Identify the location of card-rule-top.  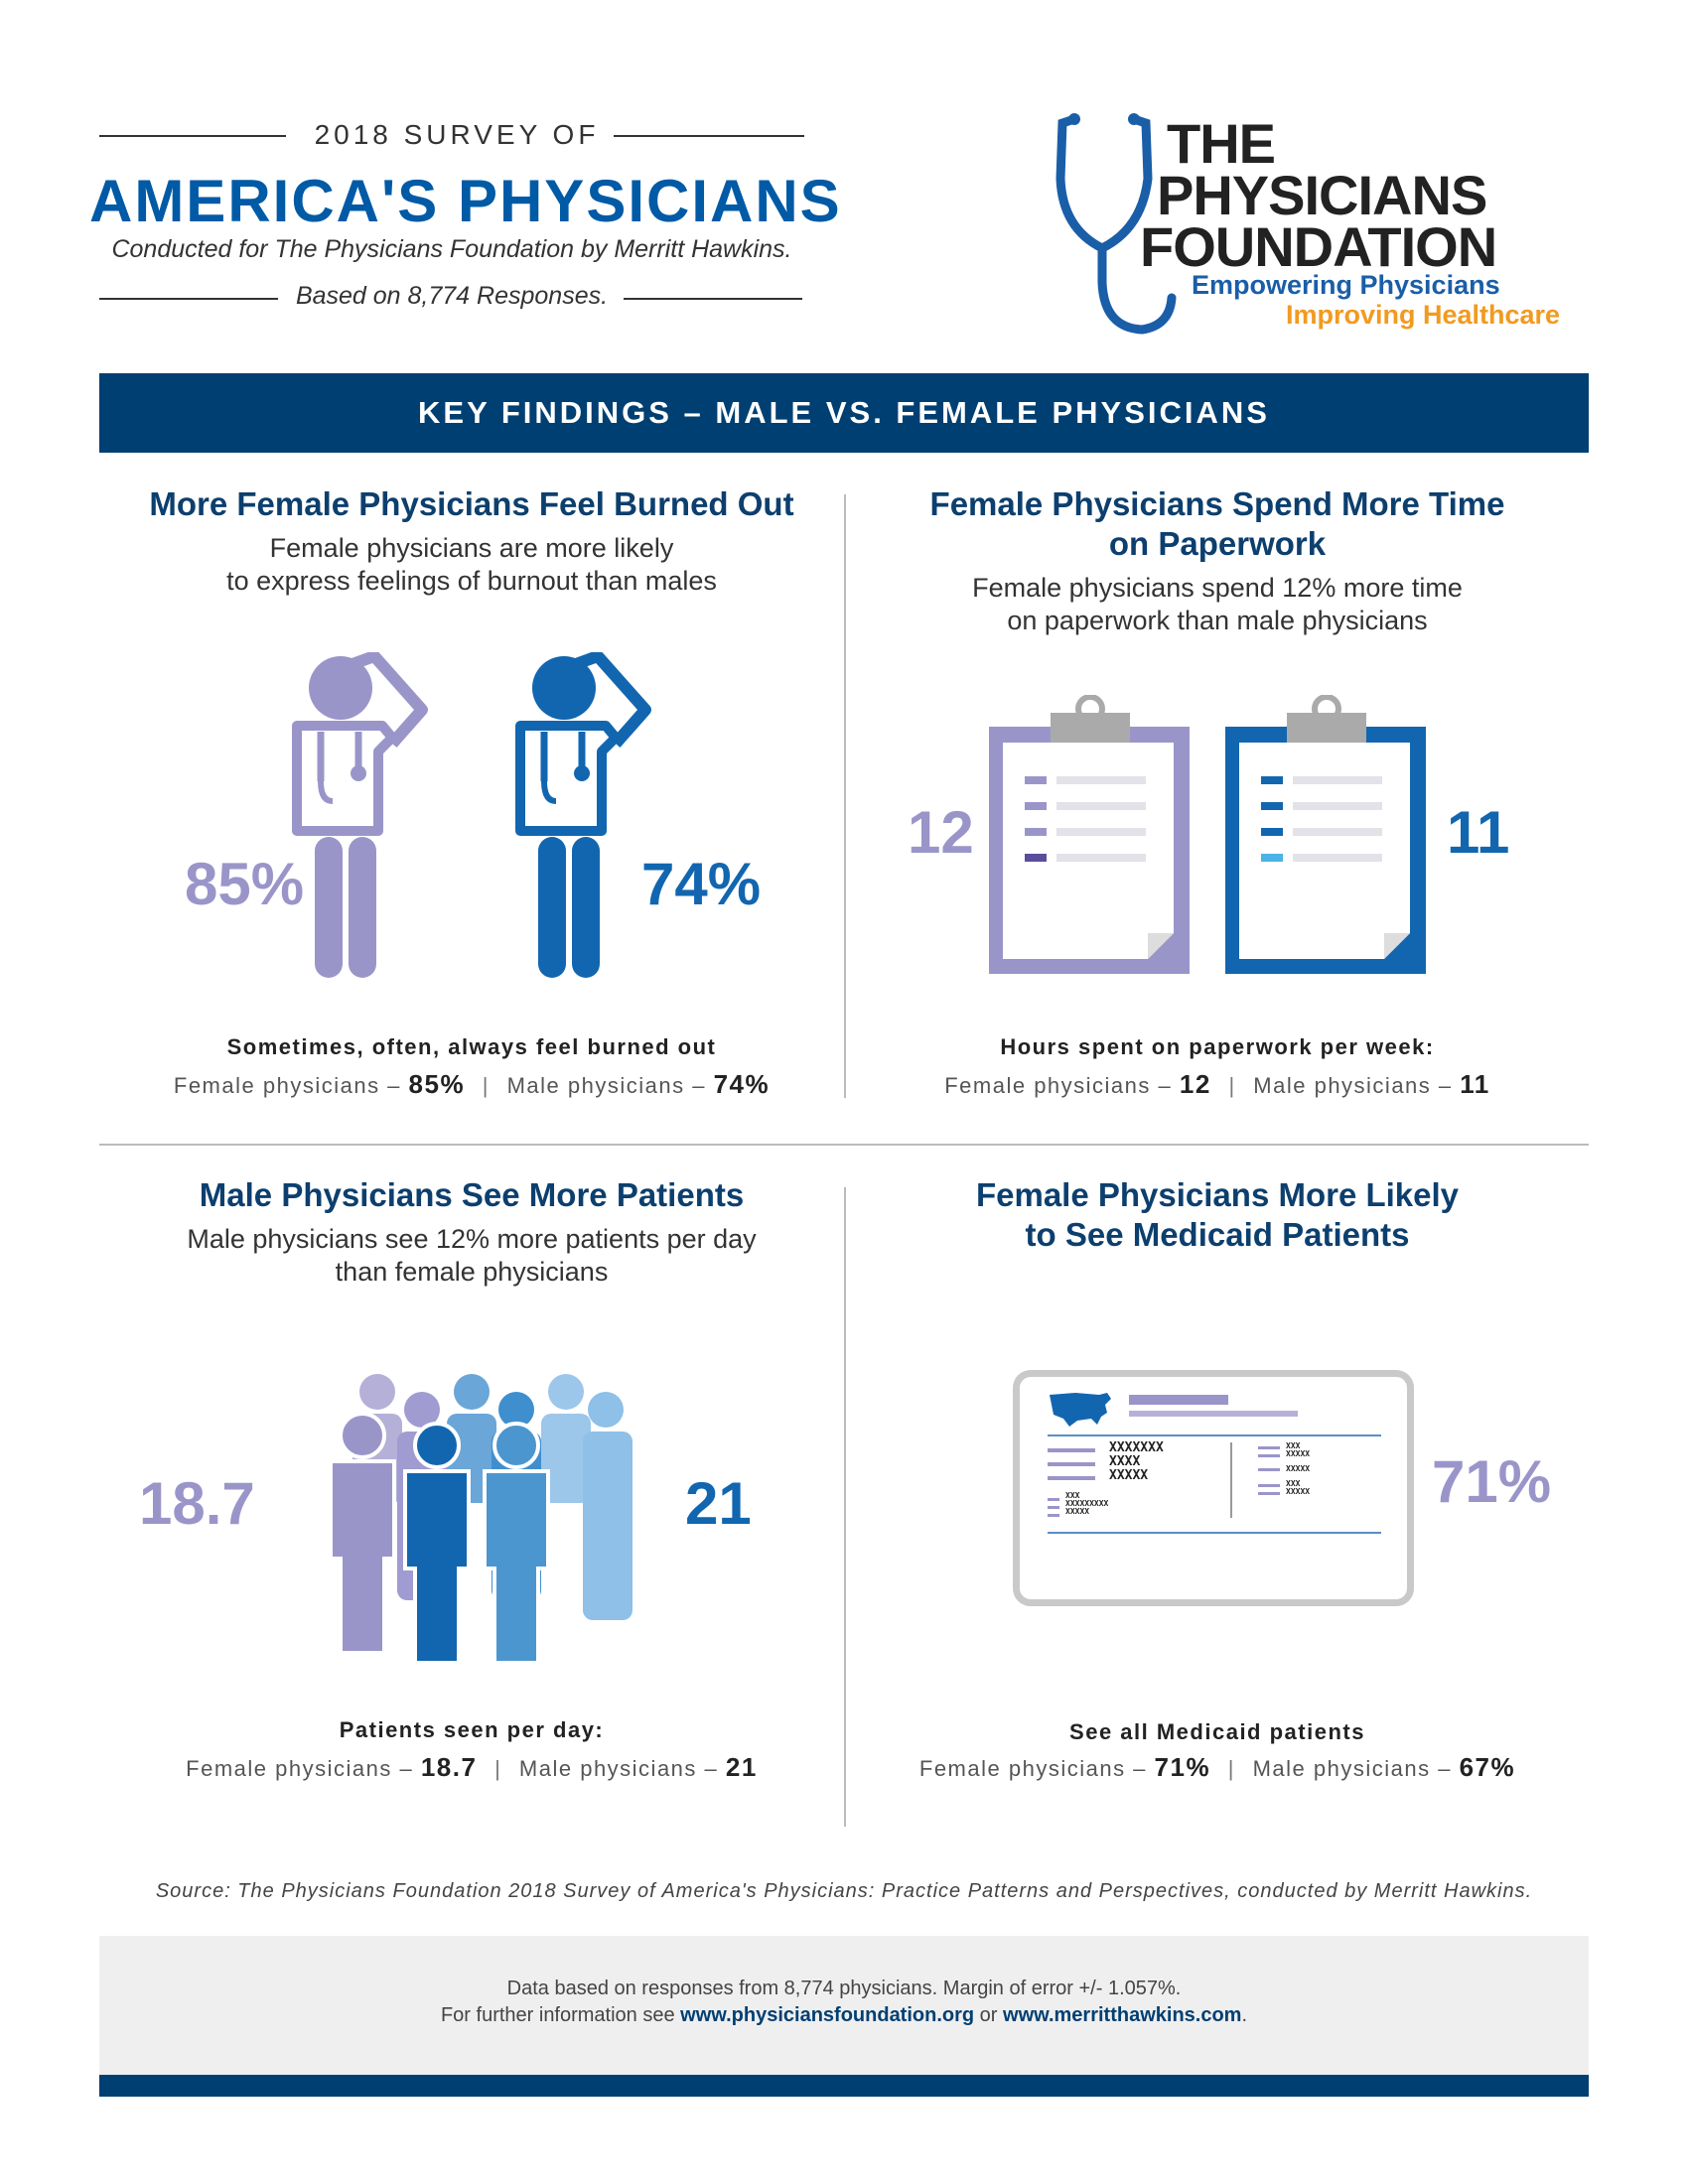
(1214, 1435).